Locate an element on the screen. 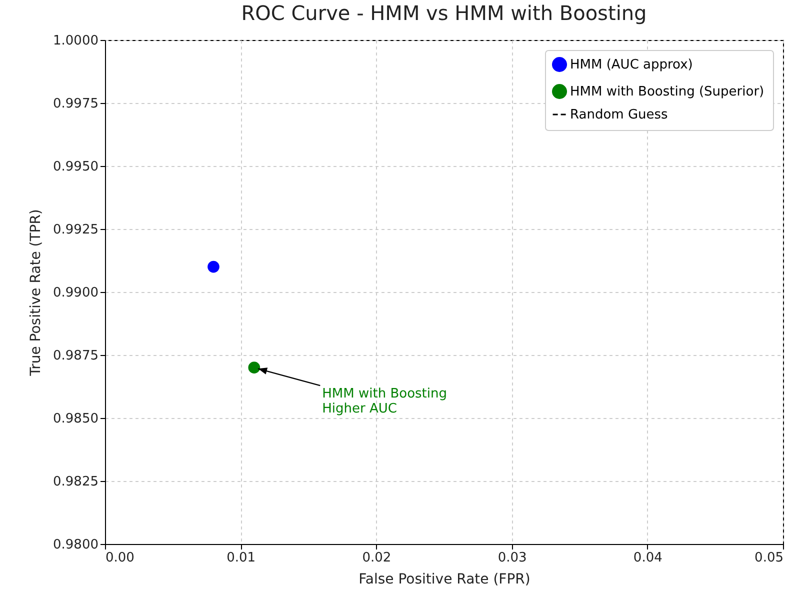  x-tick-label: 0.04 is located at coordinates (647, 558).